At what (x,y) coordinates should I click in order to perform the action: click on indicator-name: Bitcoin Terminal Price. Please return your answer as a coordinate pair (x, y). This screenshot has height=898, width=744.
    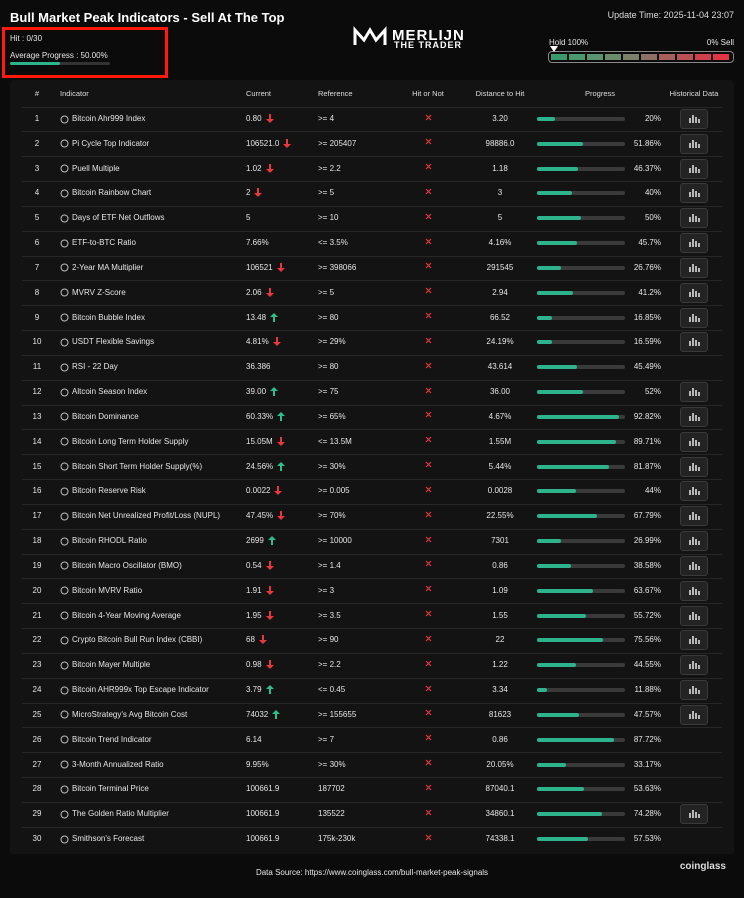
    Looking at the image, I should click on (110, 789).